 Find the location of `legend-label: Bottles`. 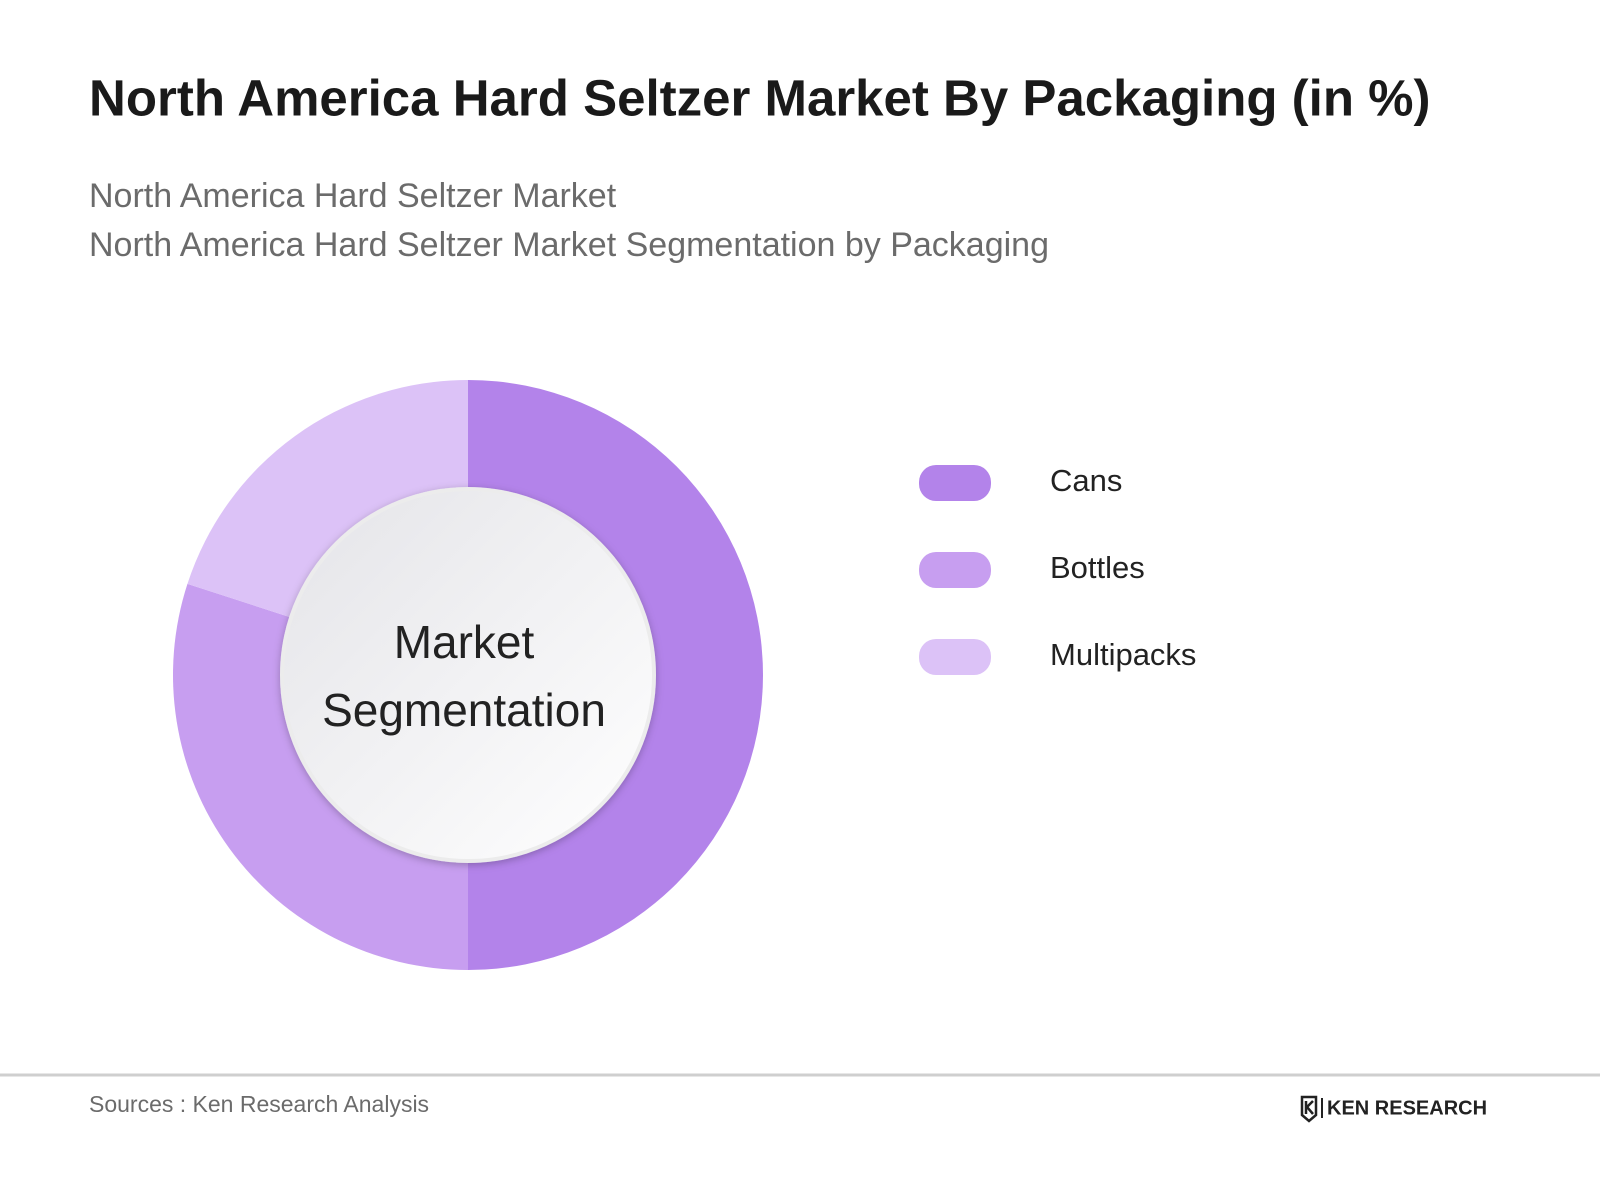

legend-label: Bottles is located at coordinates (1097, 567).